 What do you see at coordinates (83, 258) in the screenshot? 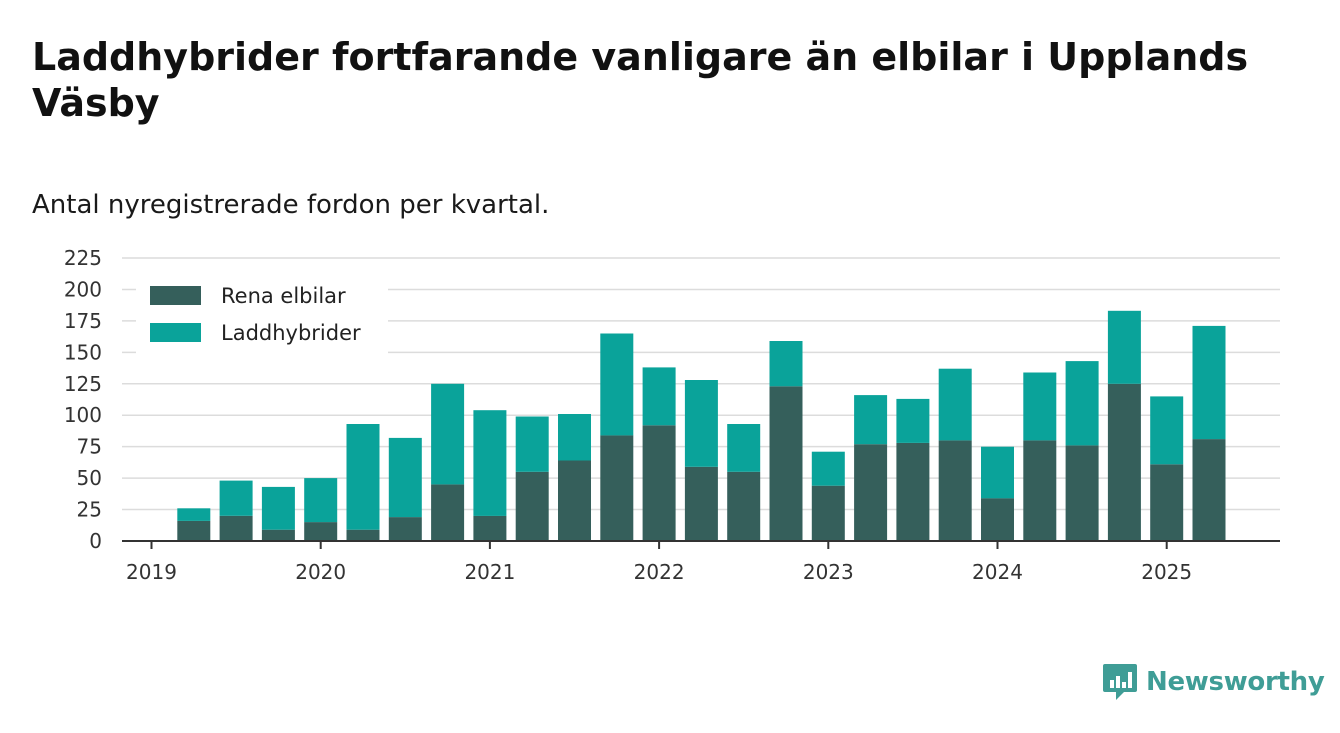
I see `y-tick-label: 225` at bounding box center [83, 258].